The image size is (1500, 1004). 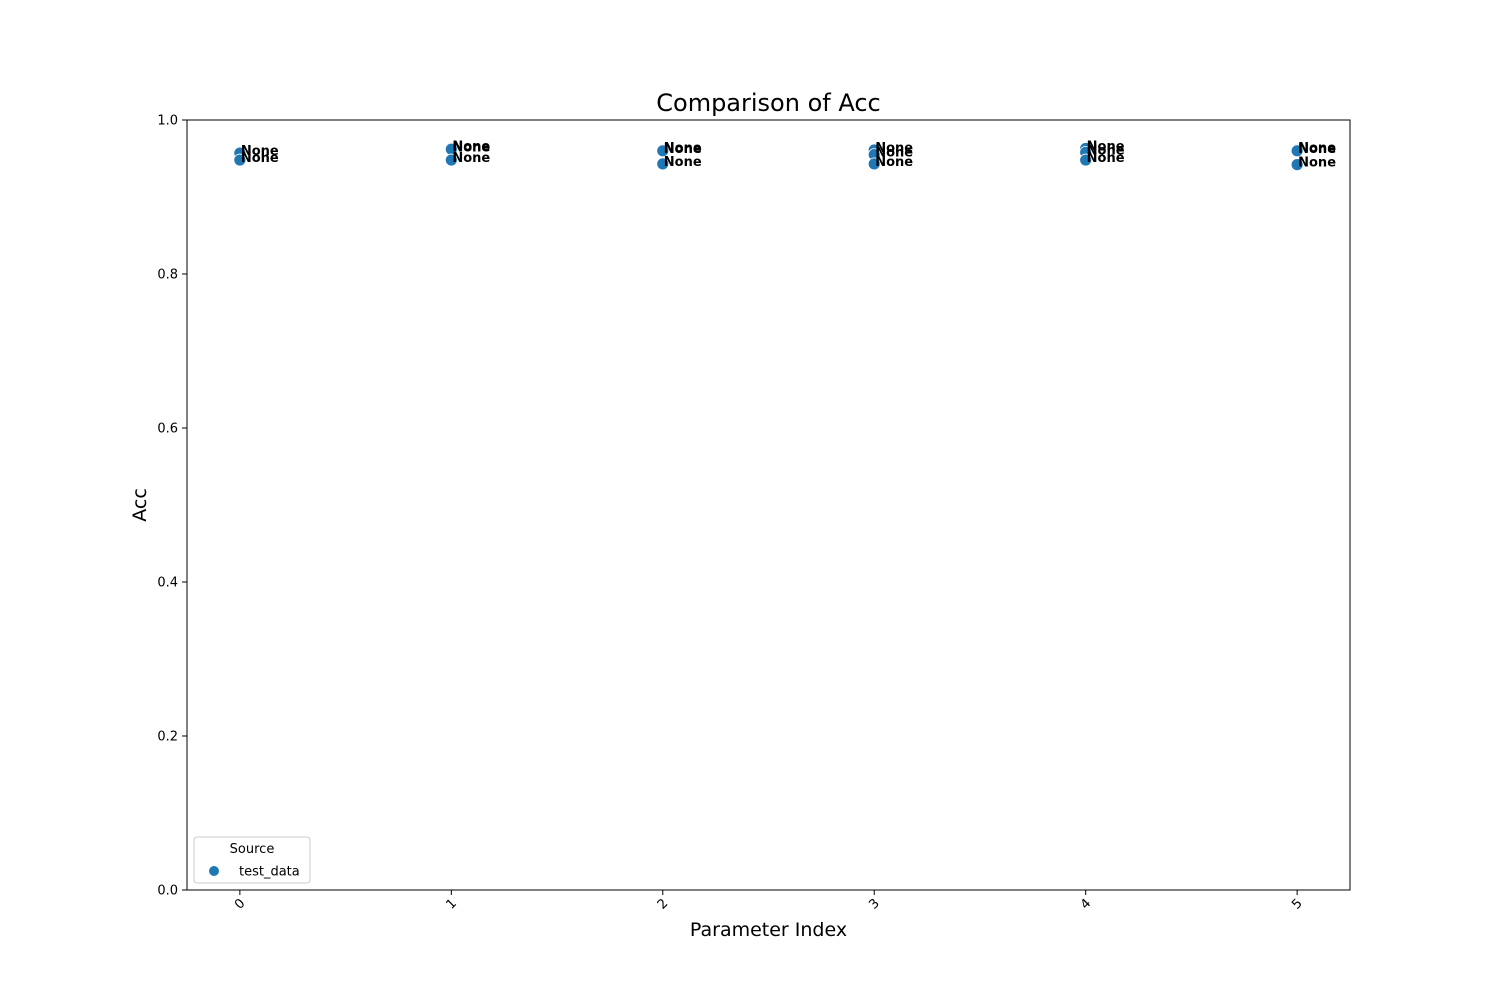 I want to click on data-points, so click(x=768, y=157).